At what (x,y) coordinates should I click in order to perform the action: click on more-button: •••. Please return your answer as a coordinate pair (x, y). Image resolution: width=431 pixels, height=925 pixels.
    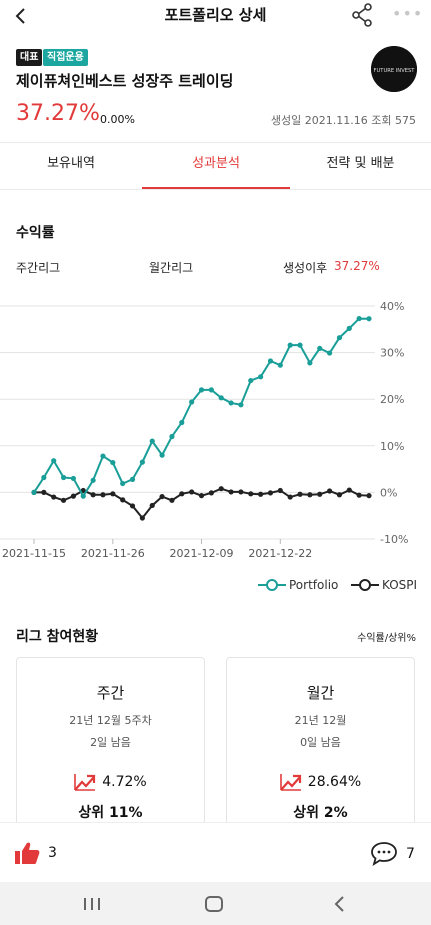
    Looking at the image, I should click on (408, 14).